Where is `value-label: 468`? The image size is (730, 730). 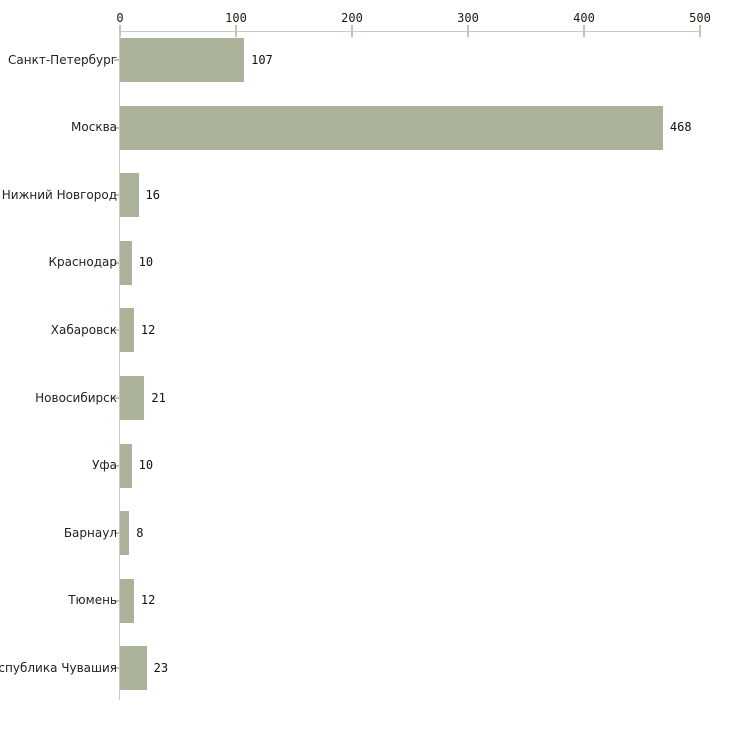
value-label: 468 is located at coordinates (680, 127).